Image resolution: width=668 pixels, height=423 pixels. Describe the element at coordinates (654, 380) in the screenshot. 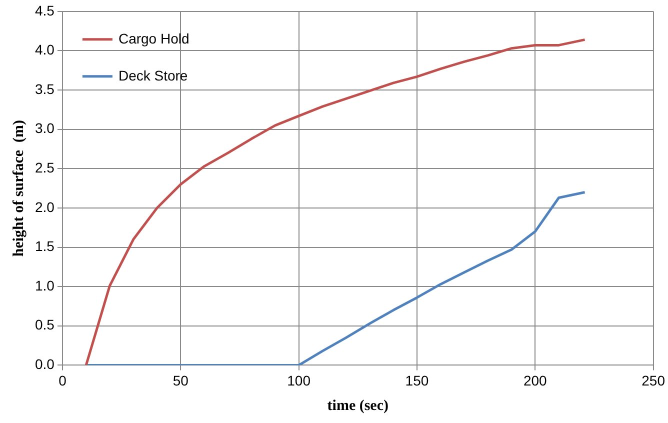

I see `x-tick-label: 250` at that location.